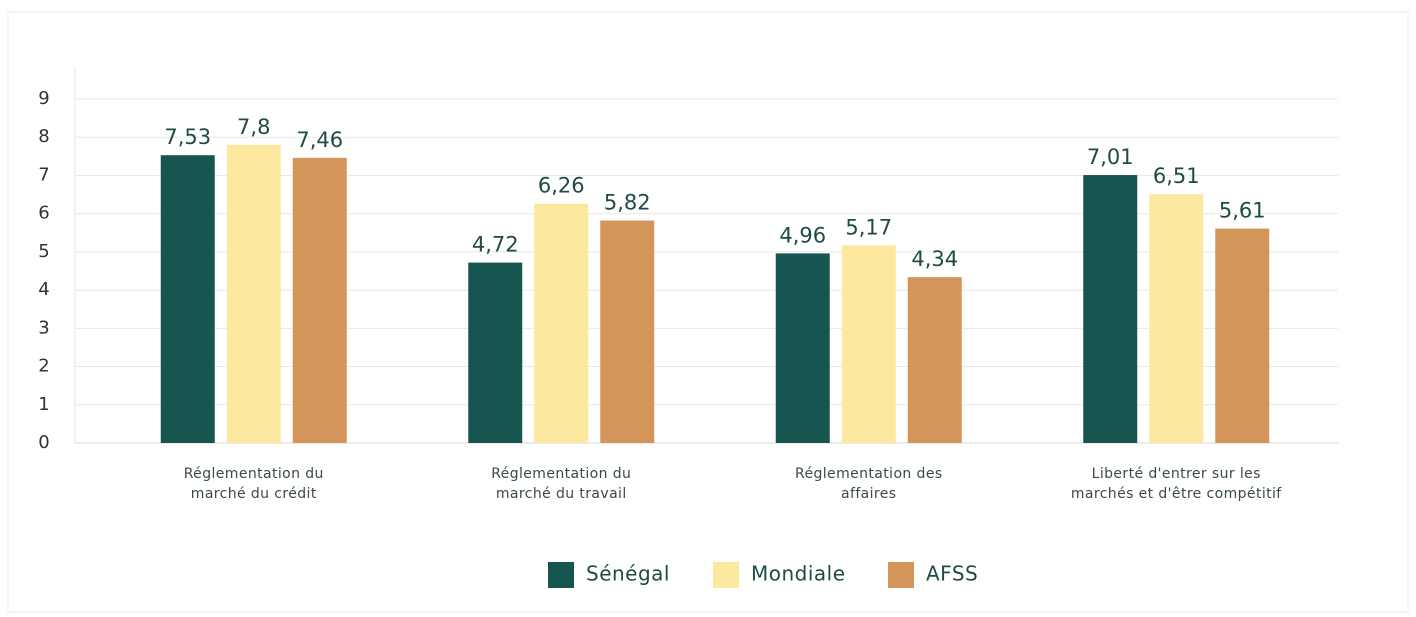  I want to click on data-label: 5,61, so click(1242, 211).